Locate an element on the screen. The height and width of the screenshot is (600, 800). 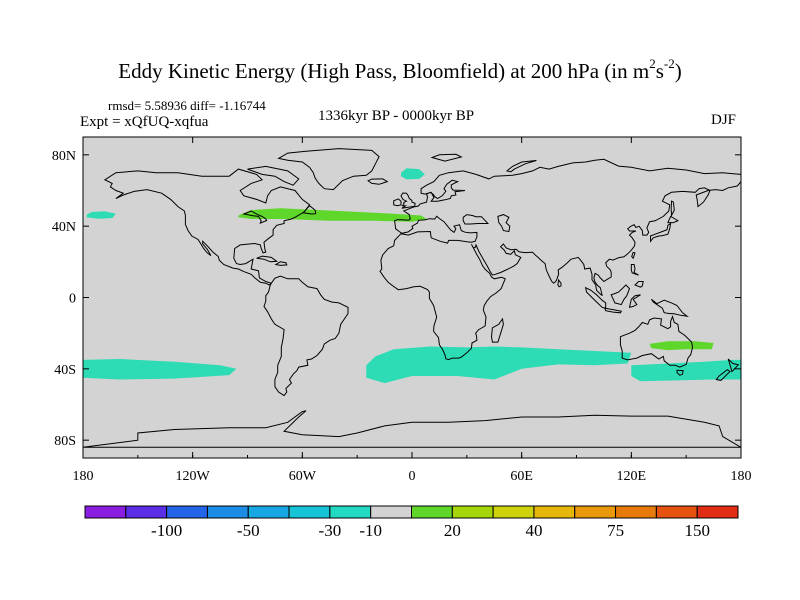
coastline-great-lakes is located at coordinates (255, 217).